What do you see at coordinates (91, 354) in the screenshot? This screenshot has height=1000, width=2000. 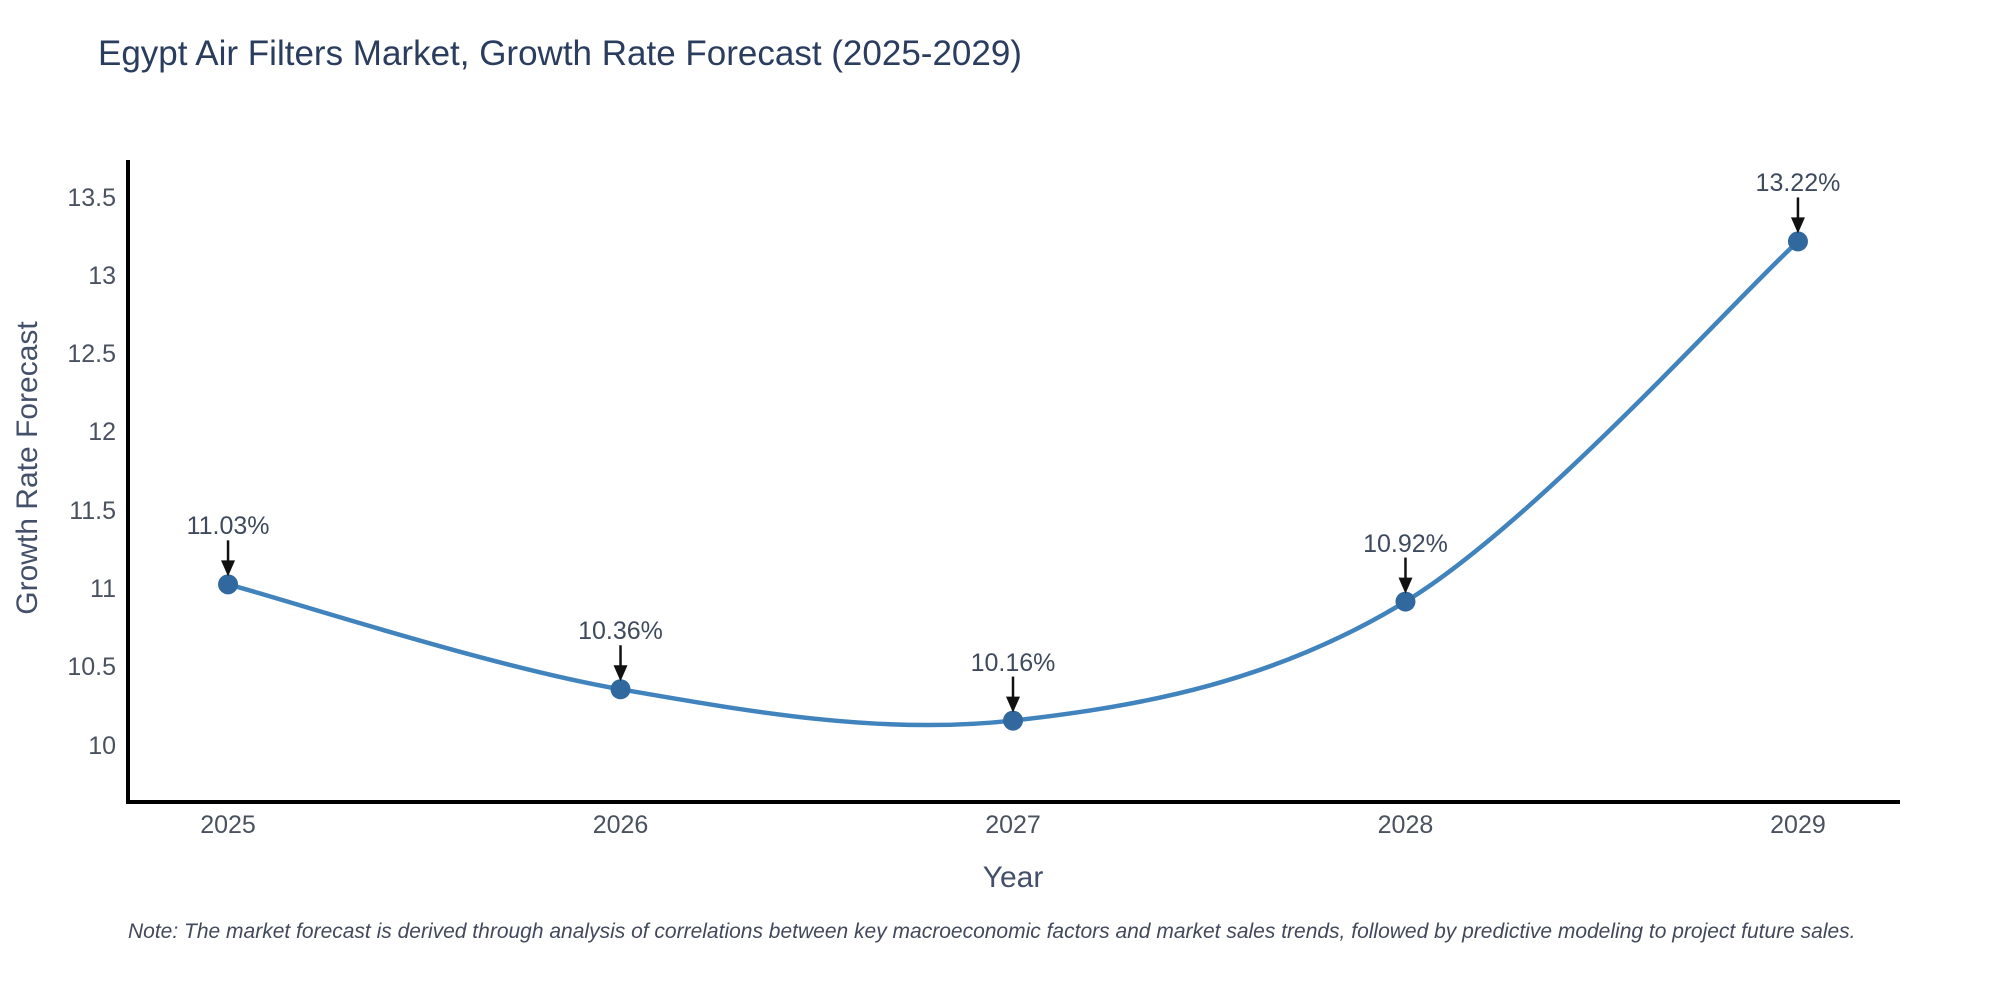 I see `y-tick-label: 12.5` at bounding box center [91, 354].